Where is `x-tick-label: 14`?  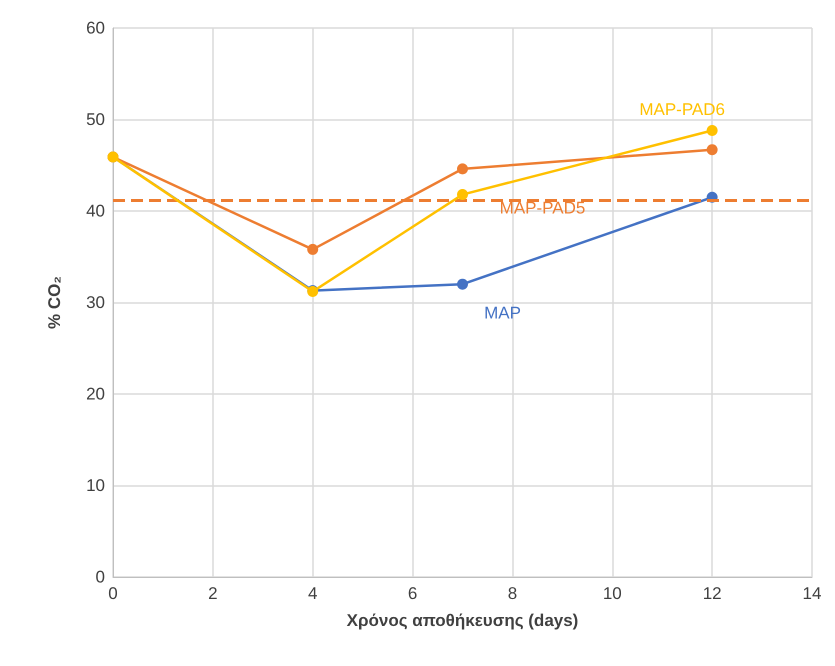
x-tick-label: 14 is located at coordinates (812, 593).